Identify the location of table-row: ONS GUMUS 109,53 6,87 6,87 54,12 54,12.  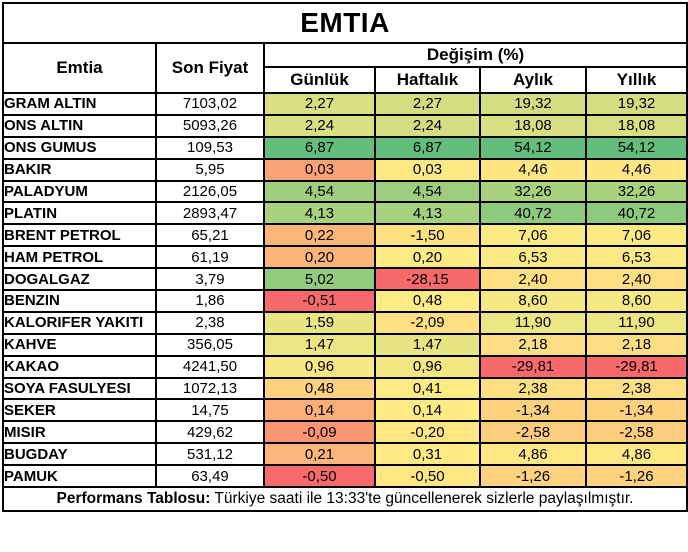
(345, 147).